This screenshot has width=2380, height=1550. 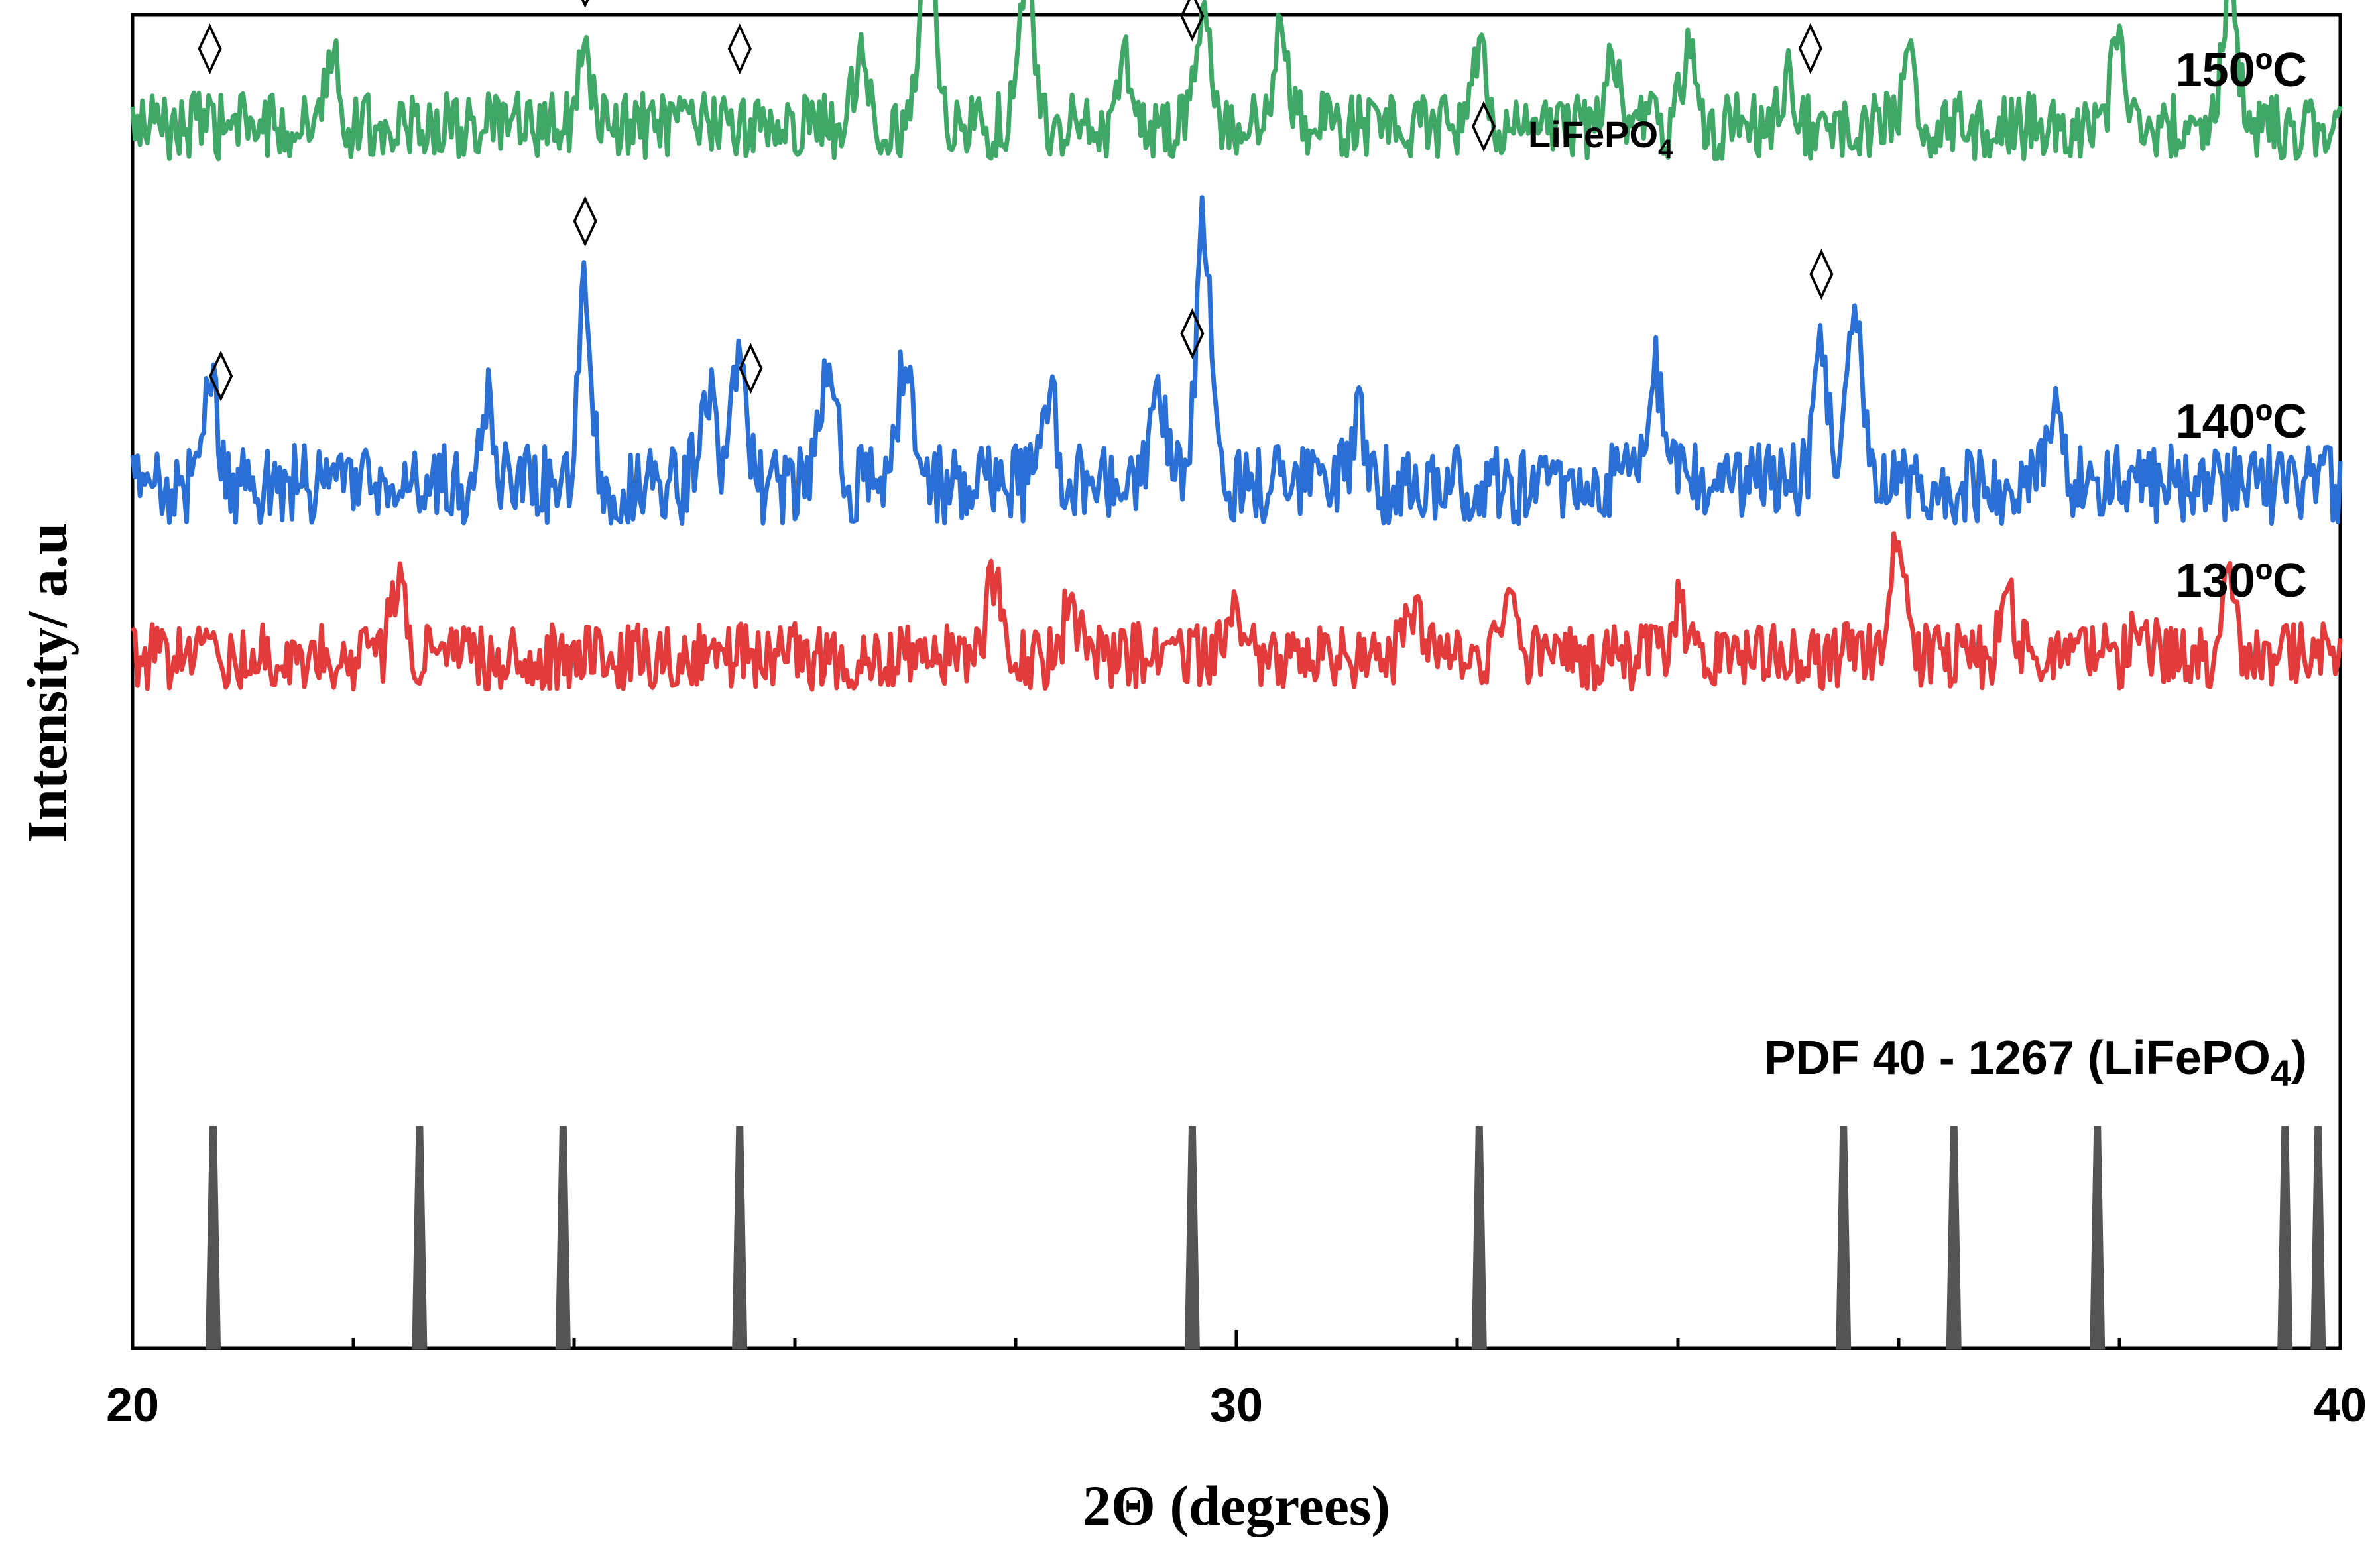 What do you see at coordinates (1236, 1405) in the screenshot?
I see `x-tick-label: 30` at bounding box center [1236, 1405].